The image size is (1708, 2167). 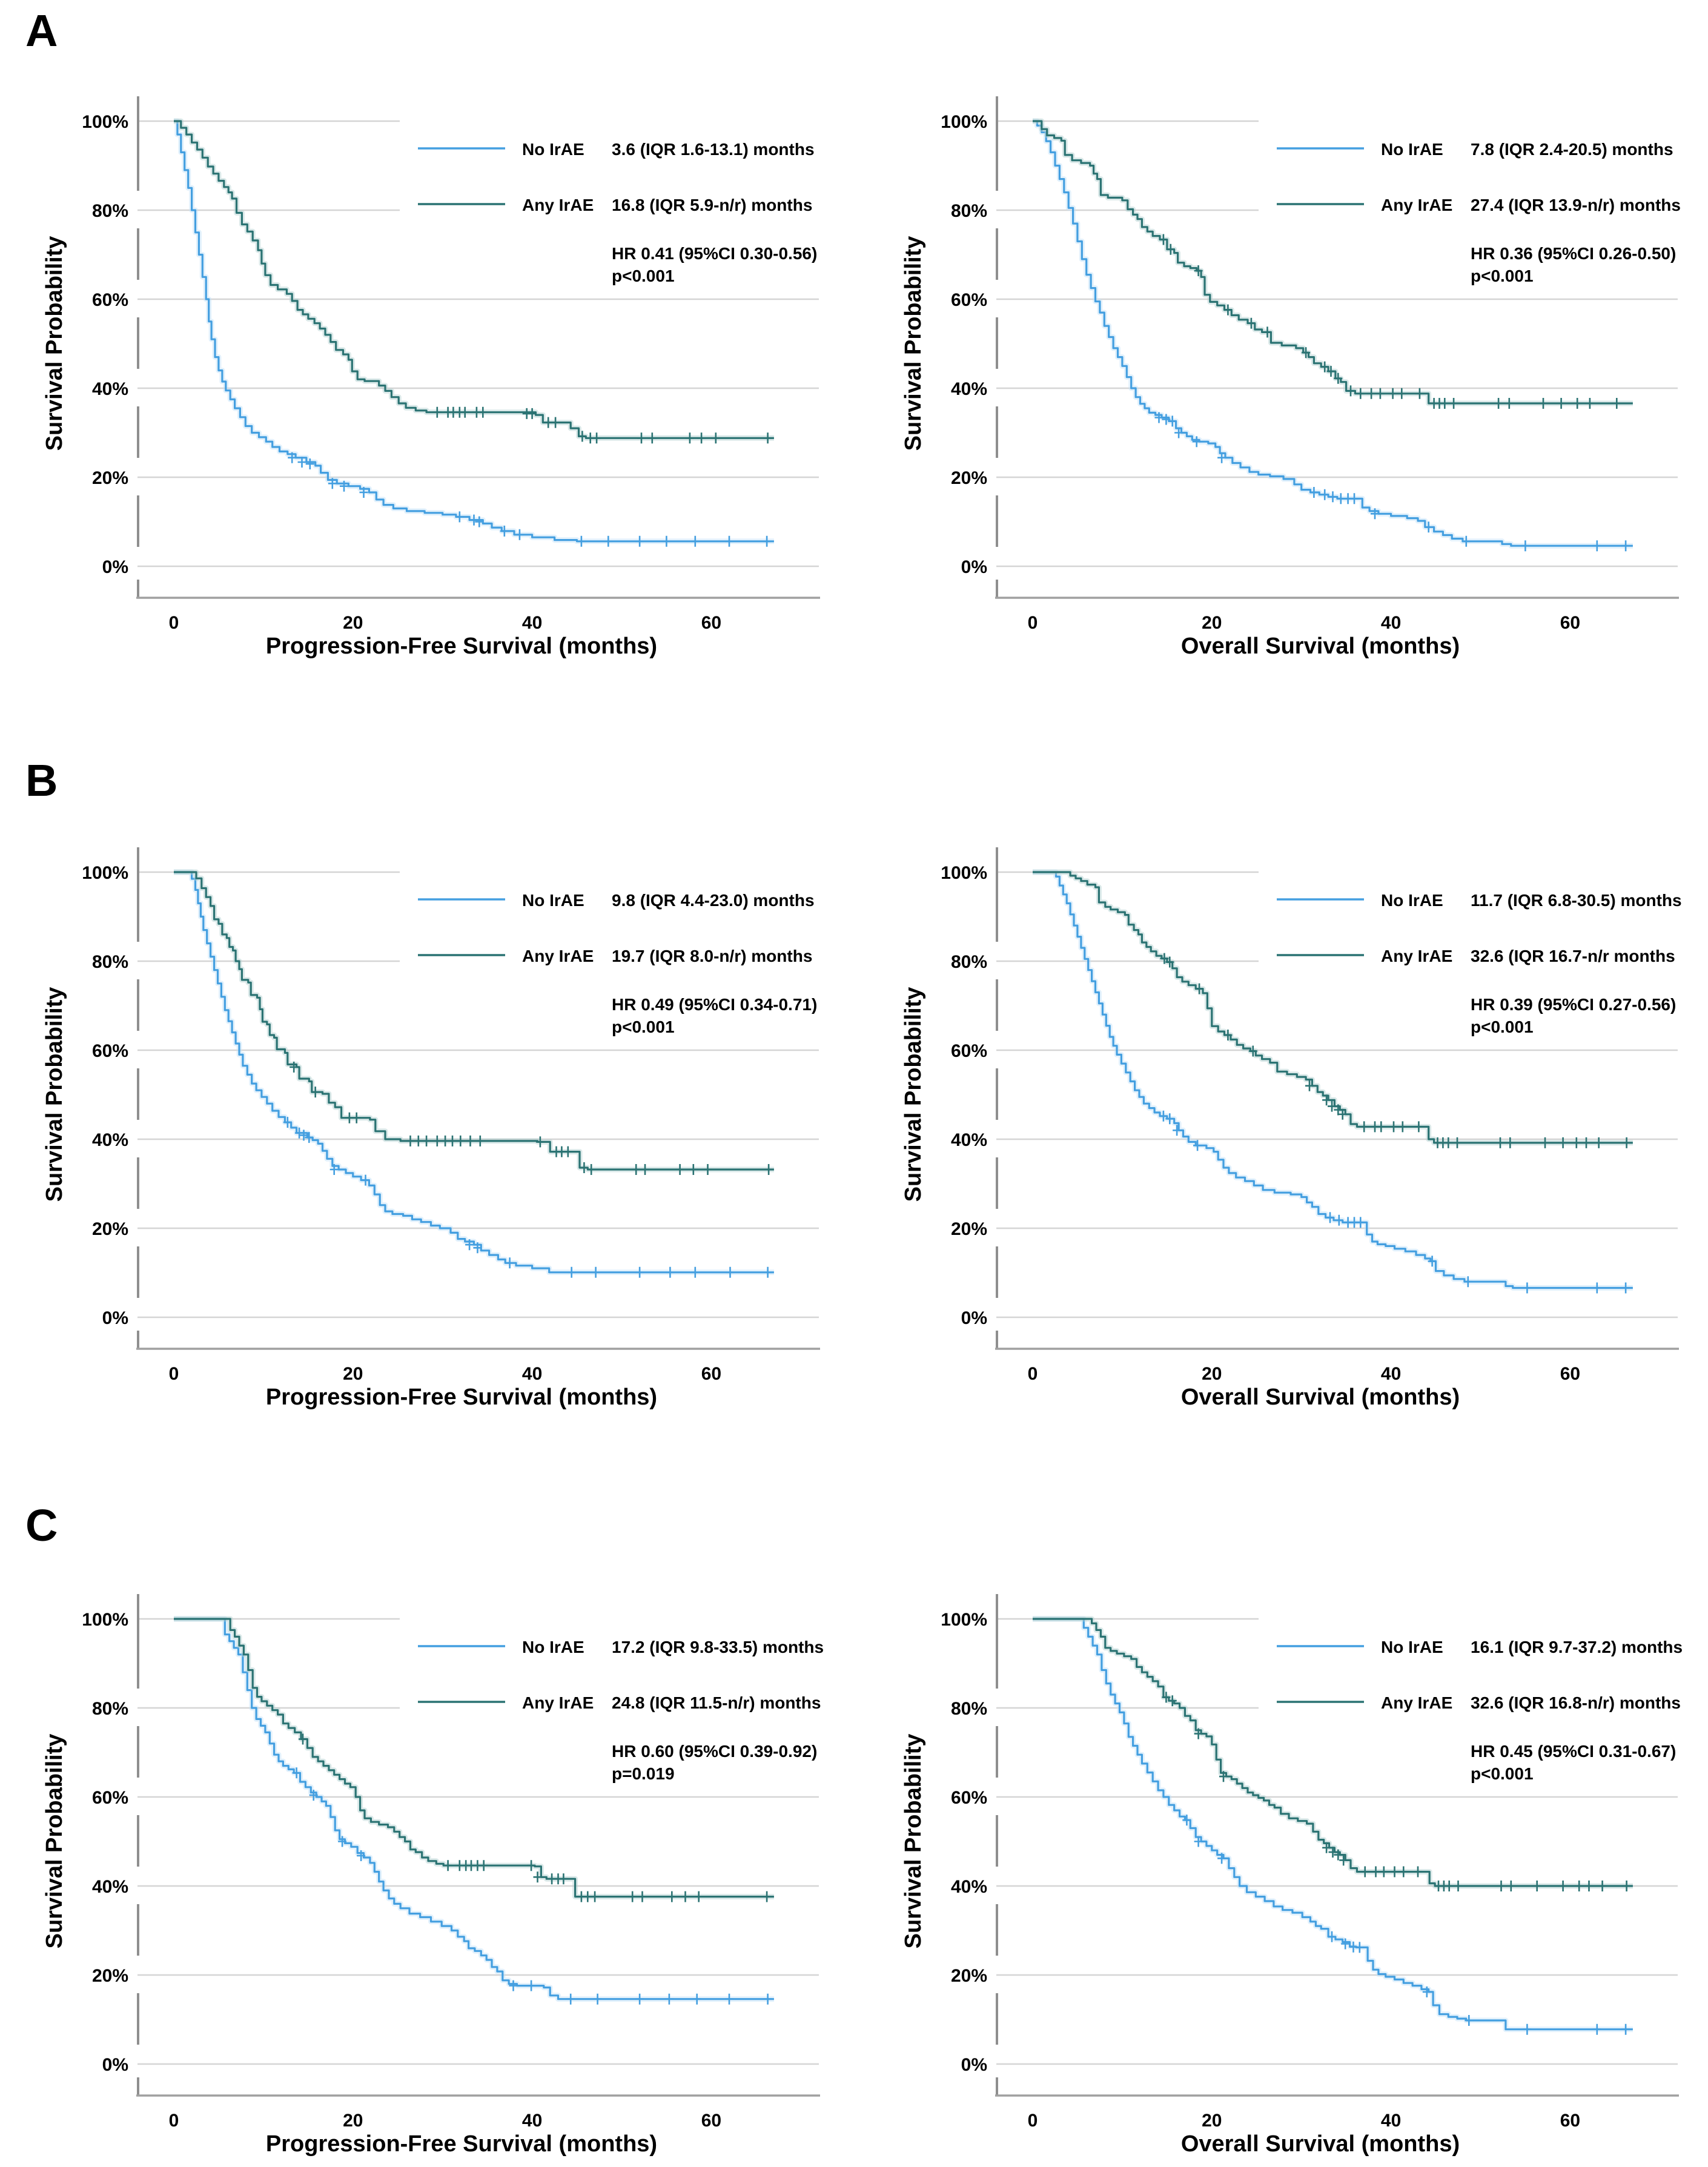 I want to click on hr-annotation: HR 0.60 (95%CI 0.39-0.92), so click(x=714, y=1751).